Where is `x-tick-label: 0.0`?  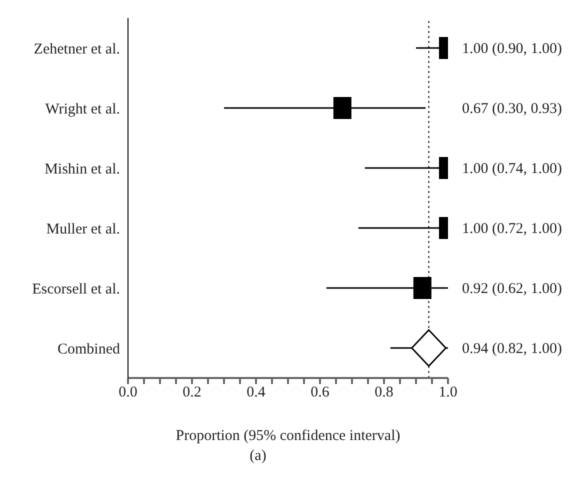
x-tick-label: 0.0 is located at coordinates (128, 392).